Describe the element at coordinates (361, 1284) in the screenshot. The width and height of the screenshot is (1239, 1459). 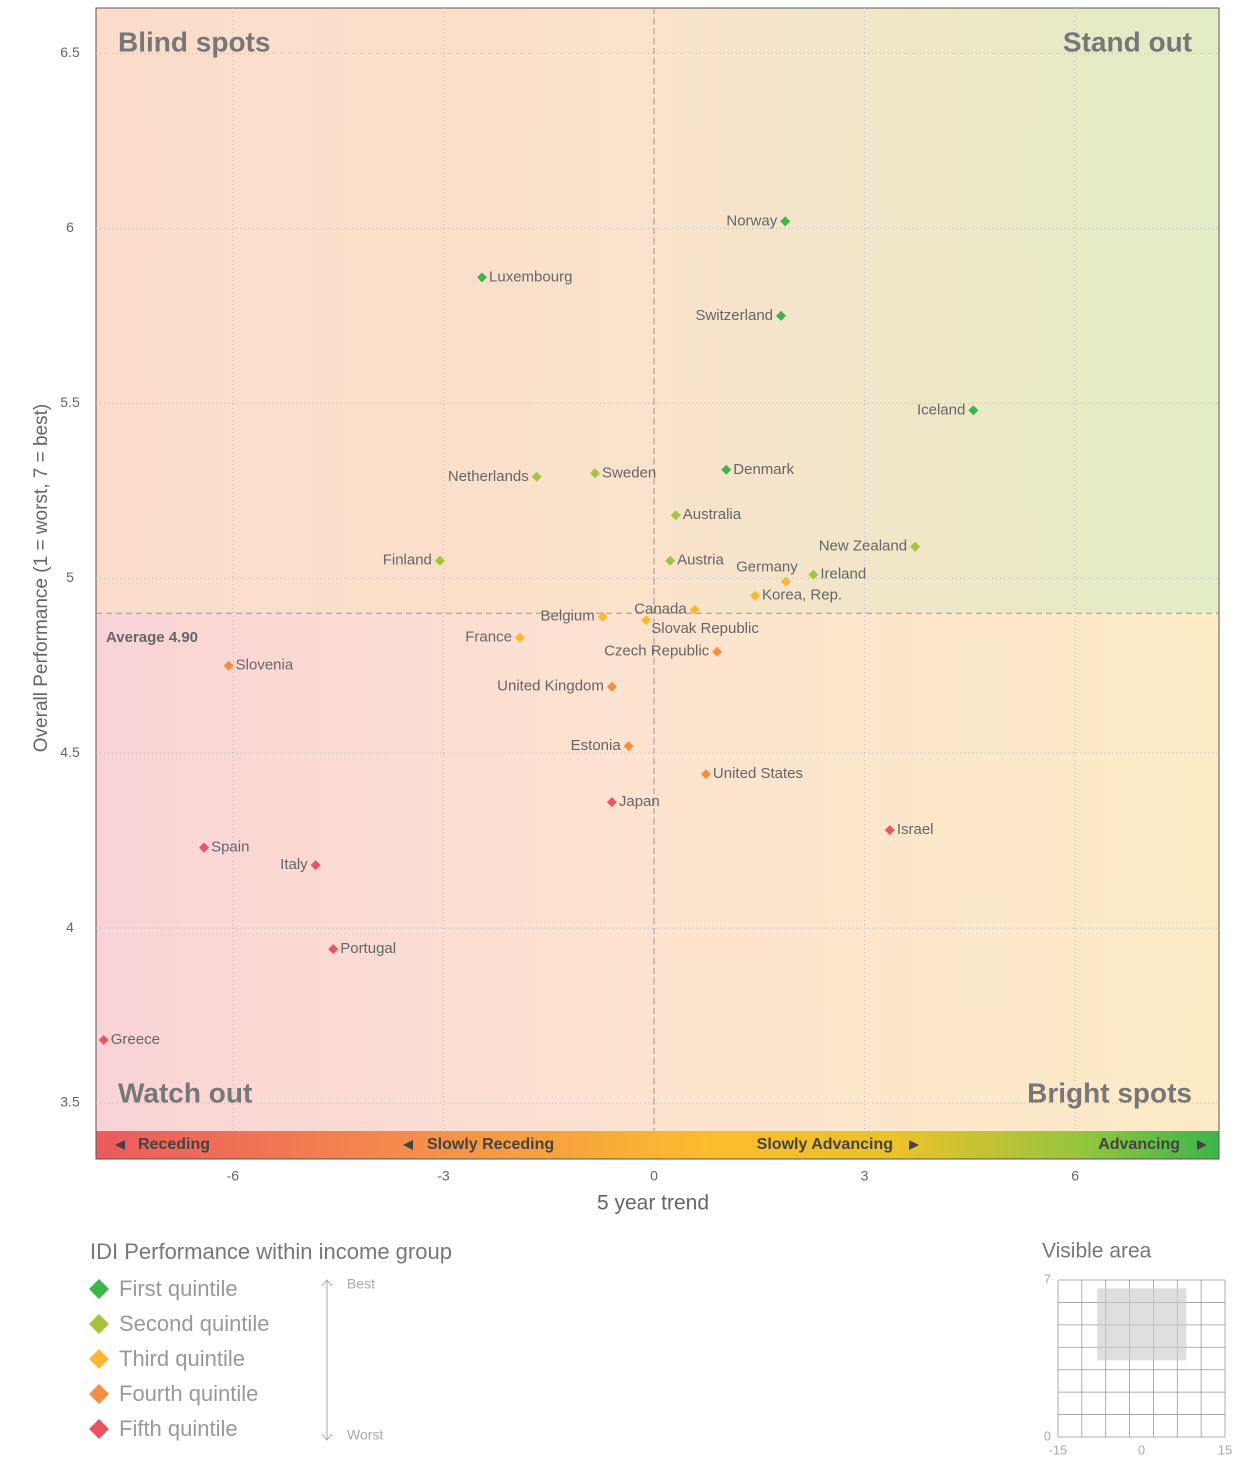
I see `legend-best: Best` at that location.